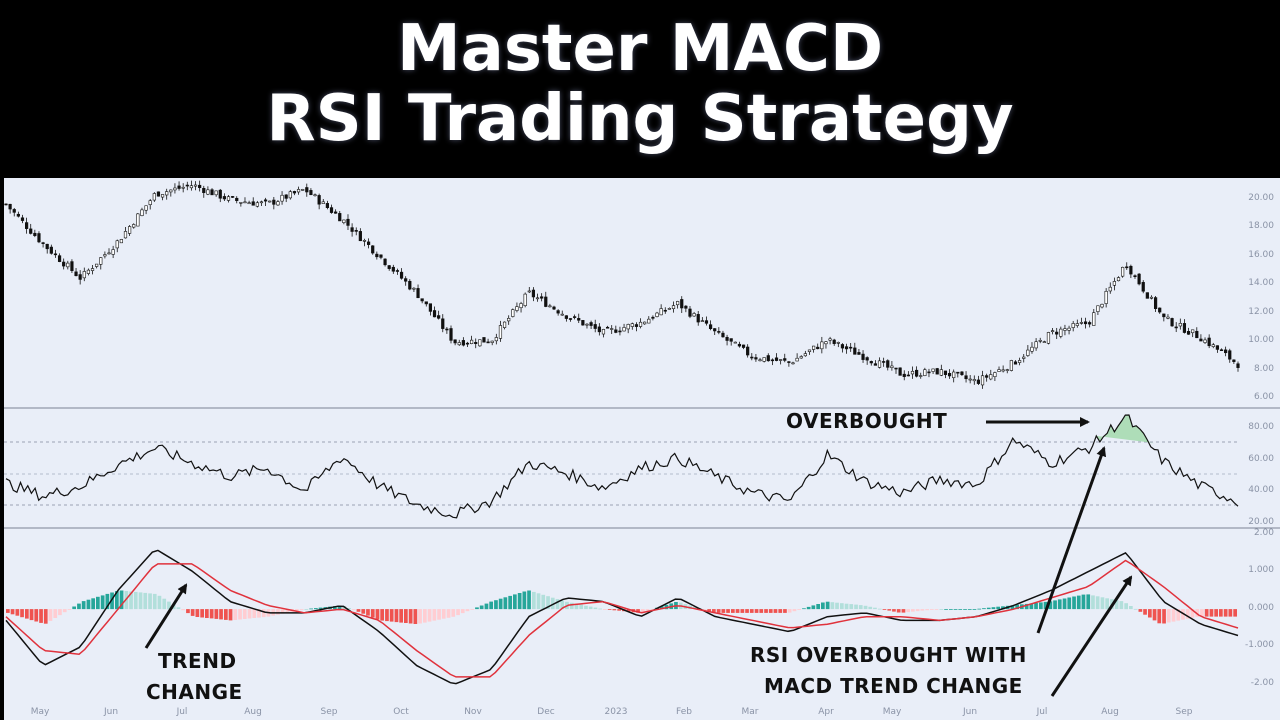 Image resolution: width=1280 pixels, height=720 pixels. Describe the element at coordinates (1042, 712) in the screenshot. I see `x-tick: Jul` at that location.